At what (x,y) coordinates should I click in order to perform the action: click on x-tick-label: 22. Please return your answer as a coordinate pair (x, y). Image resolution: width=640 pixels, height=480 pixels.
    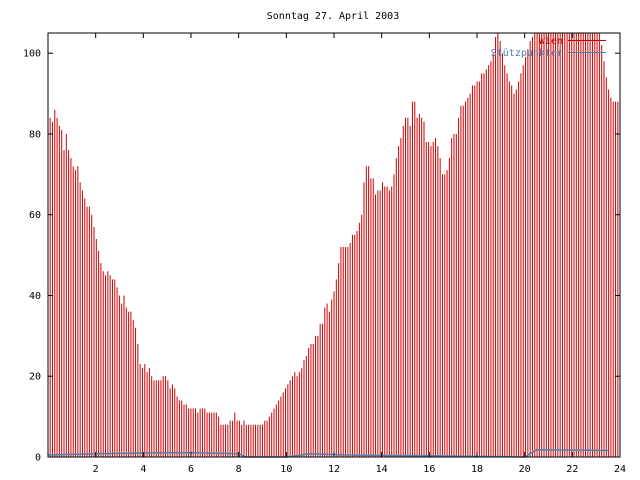
    Looking at the image, I should click on (572, 469).